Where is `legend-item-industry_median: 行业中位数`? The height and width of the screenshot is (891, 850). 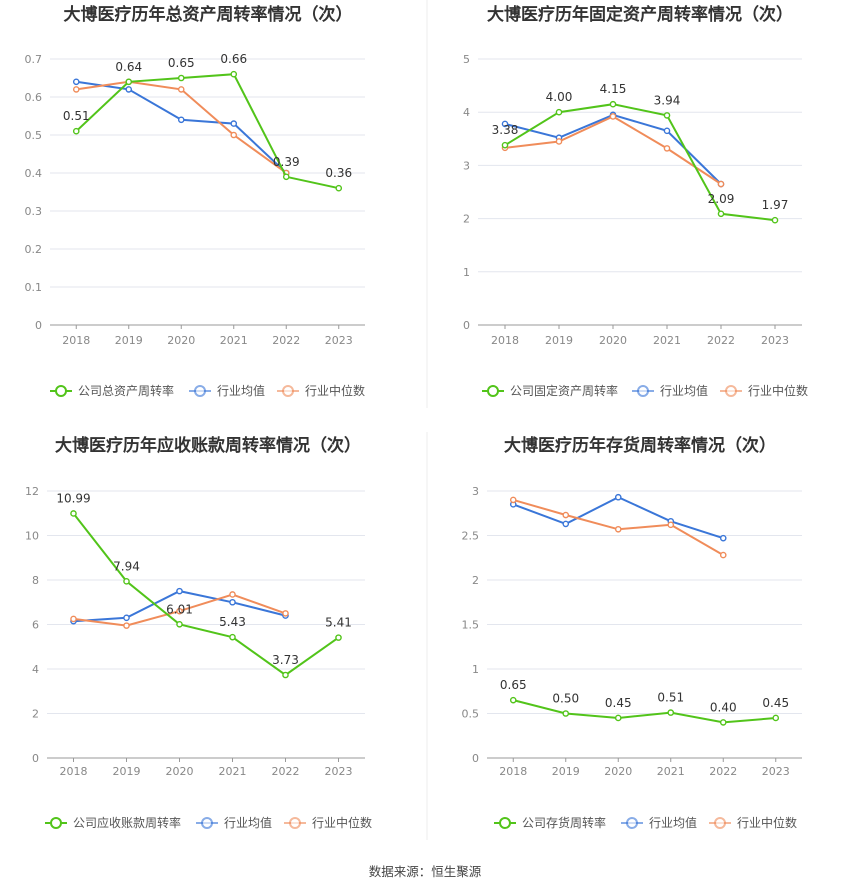 legend-item-industry_median: 行业中位数 is located at coordinates (328, 822).